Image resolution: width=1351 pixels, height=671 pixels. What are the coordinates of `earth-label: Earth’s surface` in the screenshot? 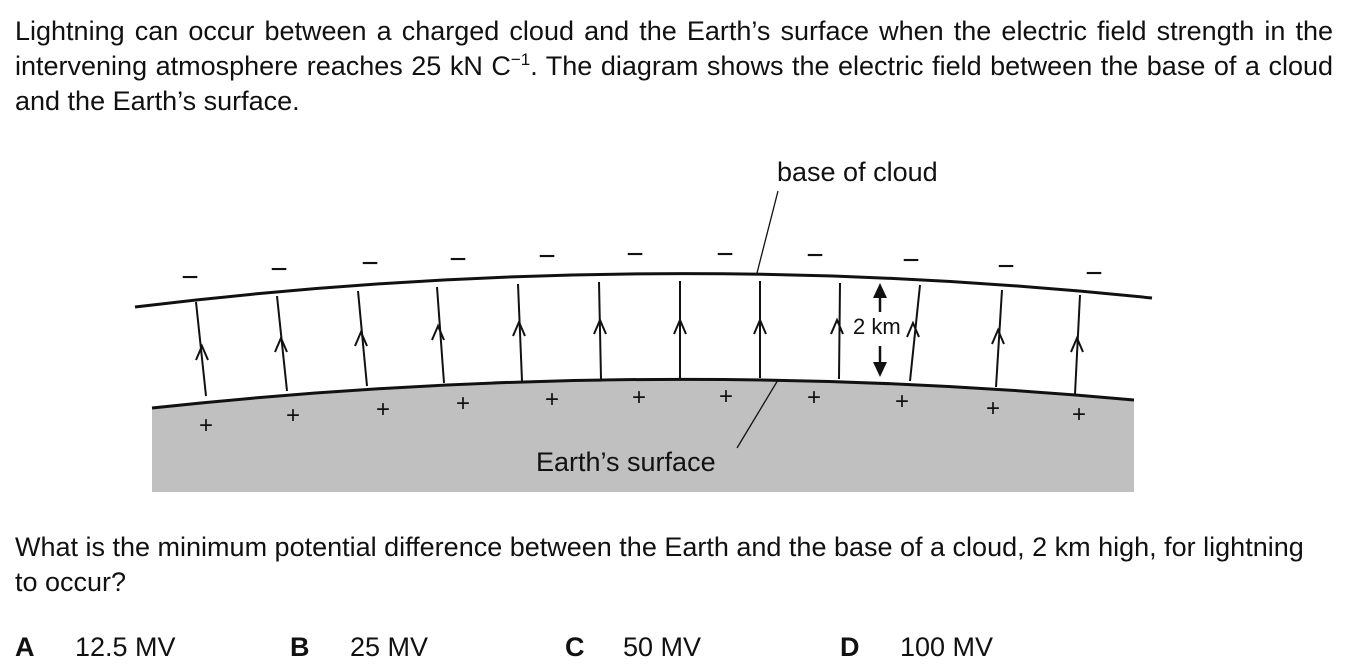 It's located at (626, 462).